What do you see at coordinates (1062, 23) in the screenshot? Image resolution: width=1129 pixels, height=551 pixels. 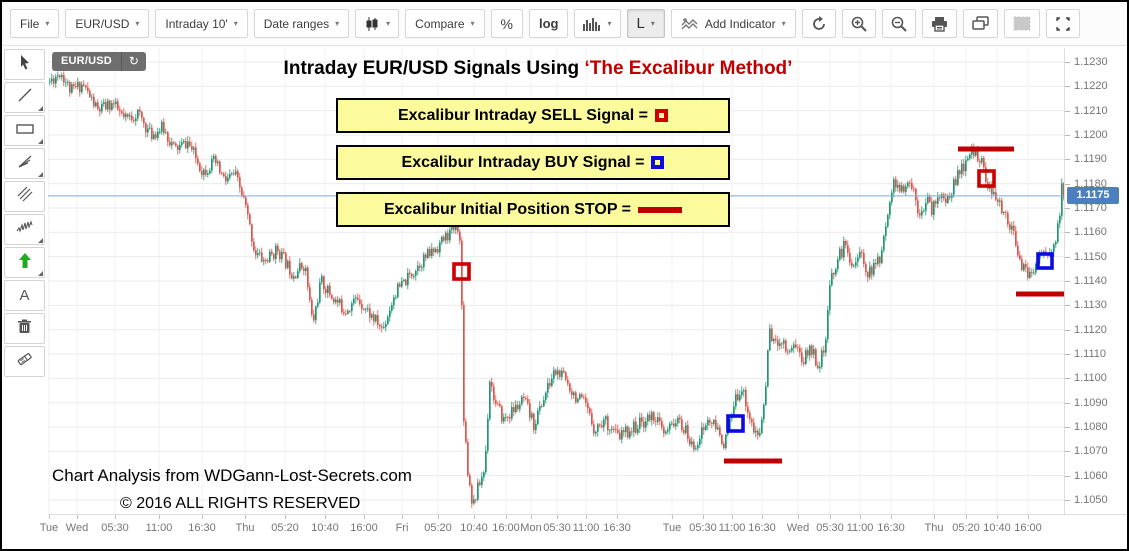 I see `fullscreen-button` at bounding box center [1062, 23].